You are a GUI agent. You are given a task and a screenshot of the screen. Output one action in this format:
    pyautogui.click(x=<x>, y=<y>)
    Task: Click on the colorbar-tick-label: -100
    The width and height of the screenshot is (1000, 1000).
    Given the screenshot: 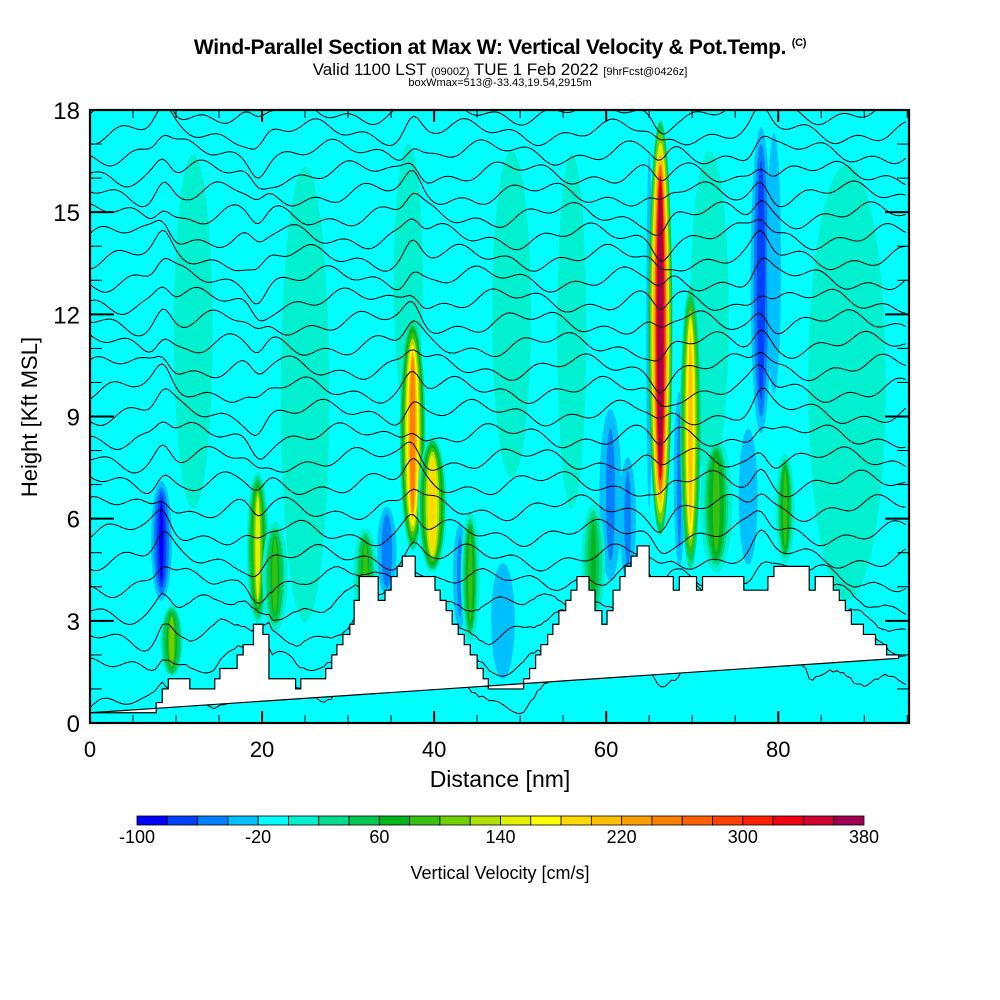 What is the action you would take?
    pyautogui.click(x=137, y=837)
    